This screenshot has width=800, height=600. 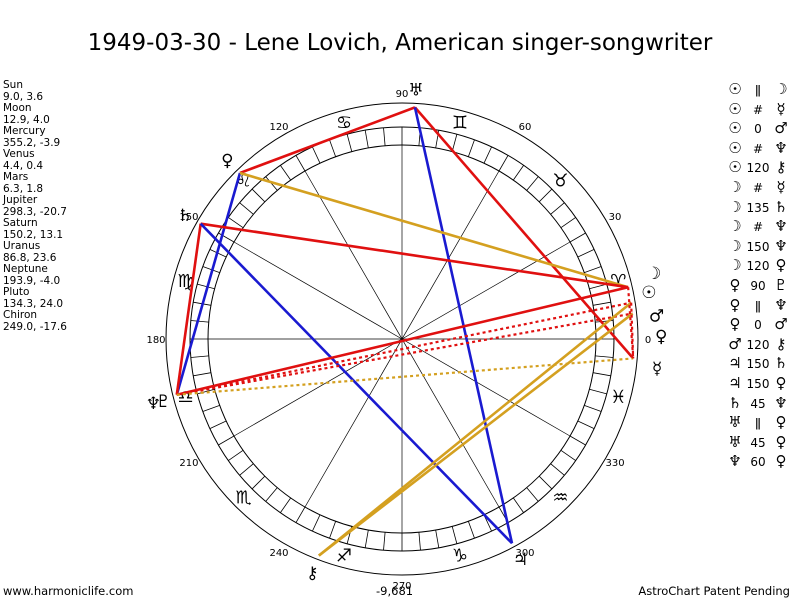 I want to click on aspect-planet-glyph: ♂, so click(x=735, y=343).